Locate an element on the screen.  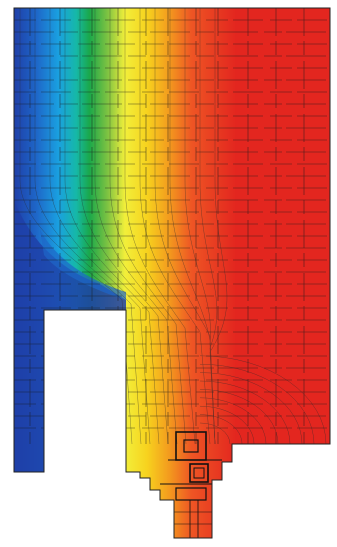
profile-chamber-inner is located at coordinates (191, 446).